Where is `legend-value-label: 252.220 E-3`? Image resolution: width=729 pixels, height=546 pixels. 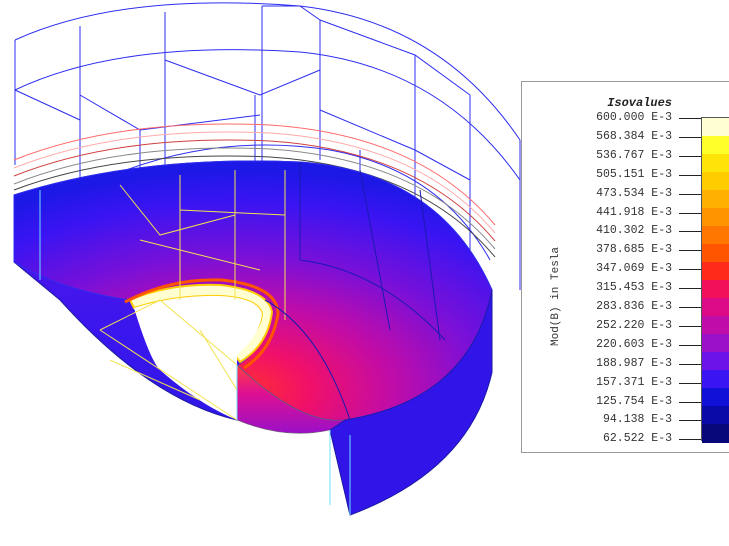 legend-value-label: 252.220 E-3 is located at coordinates (634, 325).